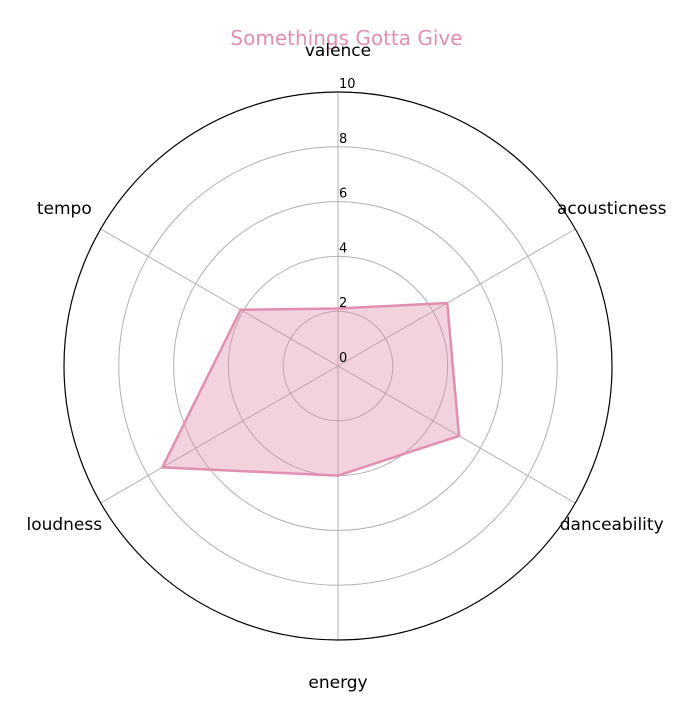 The width and height of the screenshot is (693, 721). What do you see at coordinates (343, 358) in the screenshot?
I see `r-tick-label: 0` at bounding box center [343, 358].